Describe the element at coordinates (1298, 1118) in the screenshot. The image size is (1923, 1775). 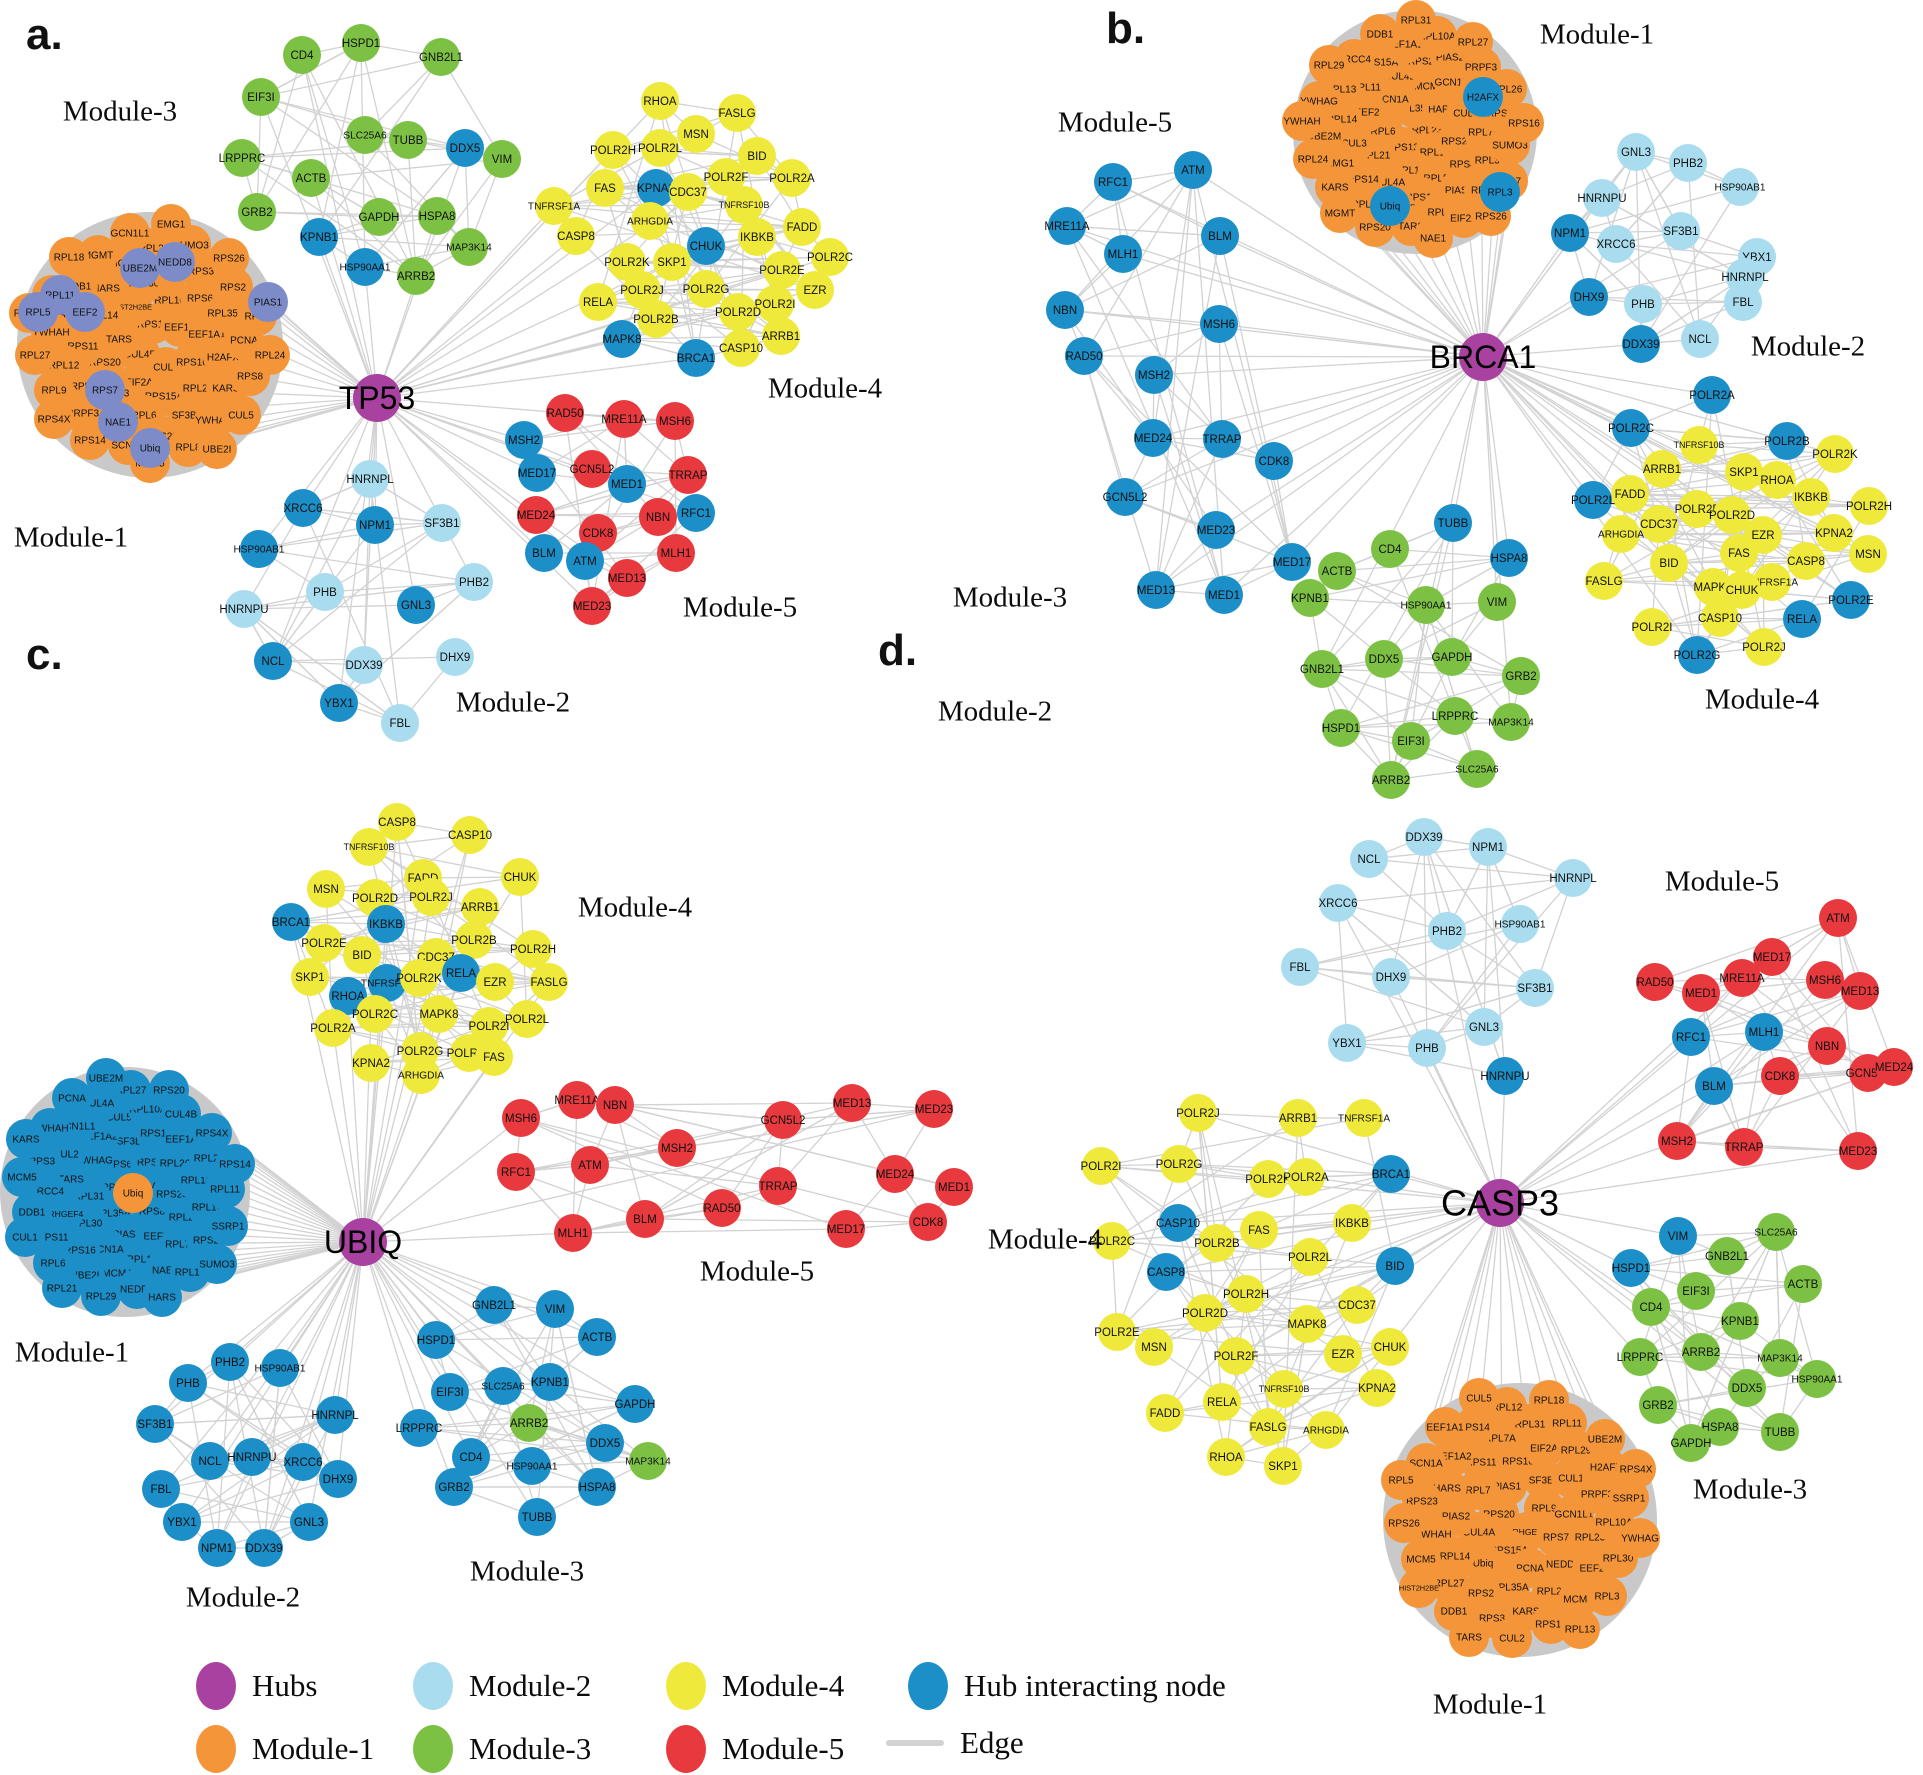
I see `node-ARRB1: ARRB1` at that location.